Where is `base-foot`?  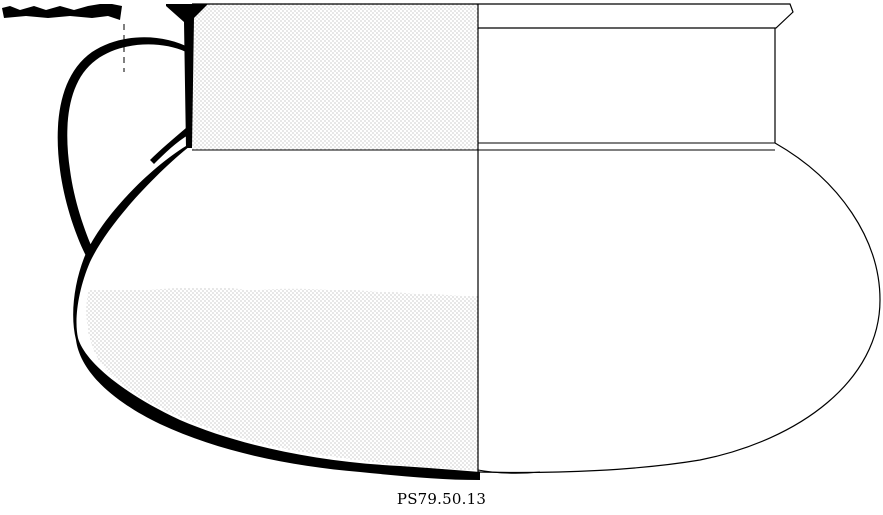 base-foot is located at coordinates (509, 471).